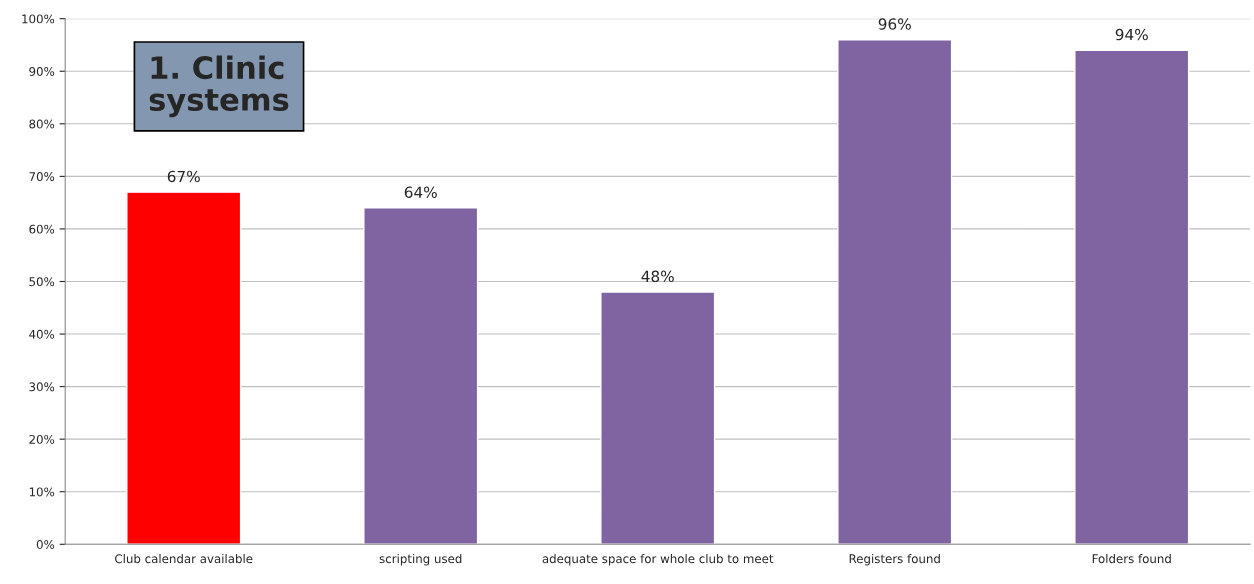 The width and height of the screenshot is (1254, 584). Describe the element at coordinates (184, 559) in the screenshot. I see `x-tick-label: Club calendar available` at that location.